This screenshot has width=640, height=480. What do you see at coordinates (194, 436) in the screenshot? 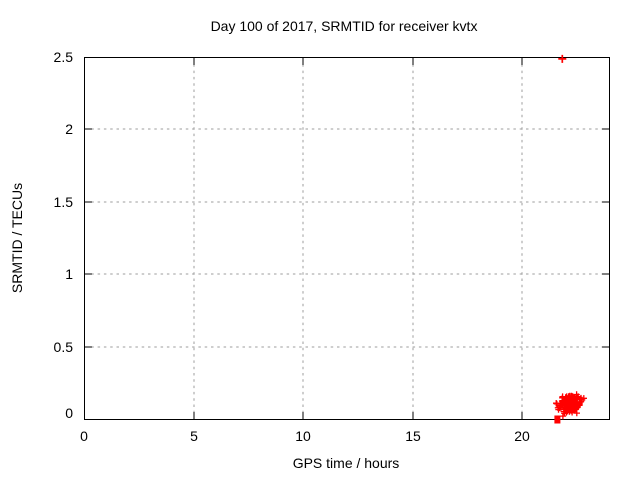
I see `x-tick-label-5: 5` at bounding box center [194, 436].